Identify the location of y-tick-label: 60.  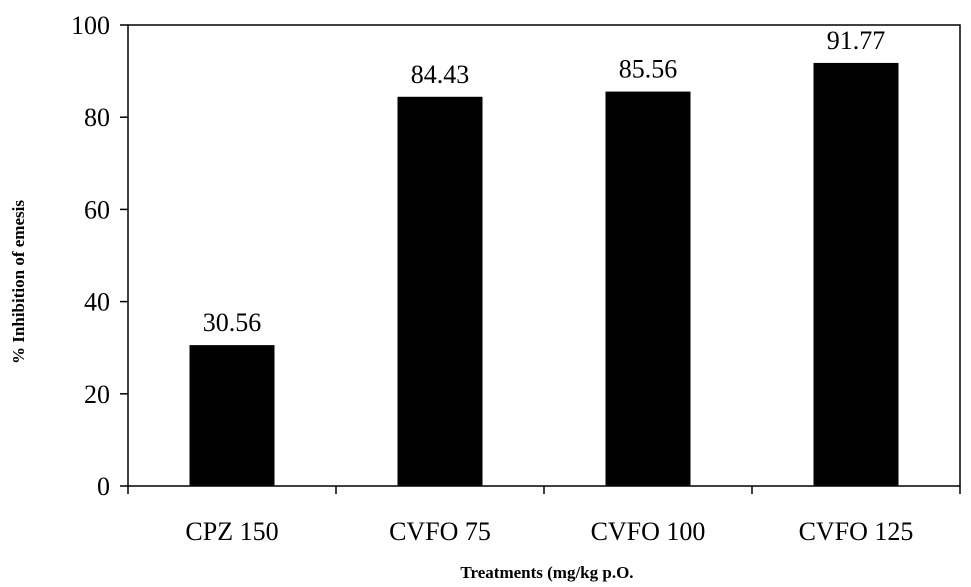
(97, 209).